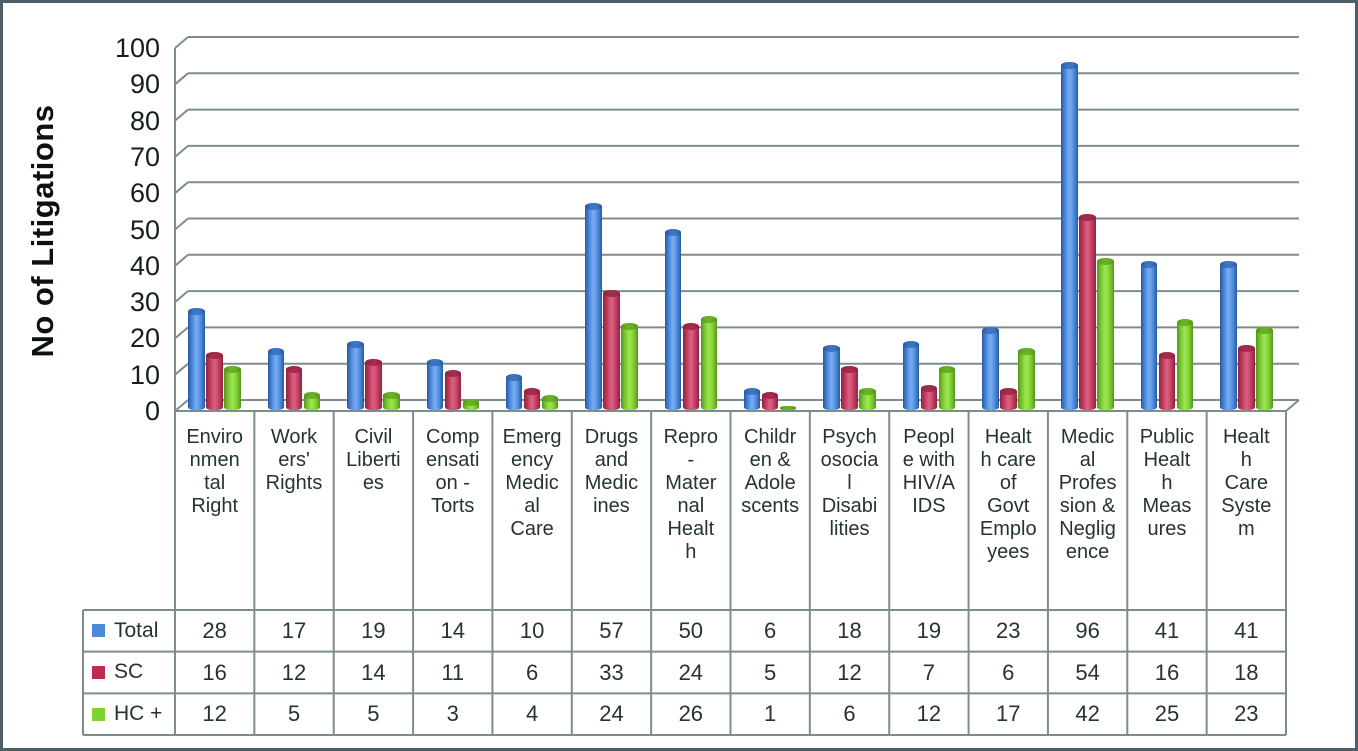 Image resolution: width=1358 pixels, height=751 pixels. Describe the element at coordinates (452, 714) in the screenshot. I see `table-value-cell: 3` at that location.